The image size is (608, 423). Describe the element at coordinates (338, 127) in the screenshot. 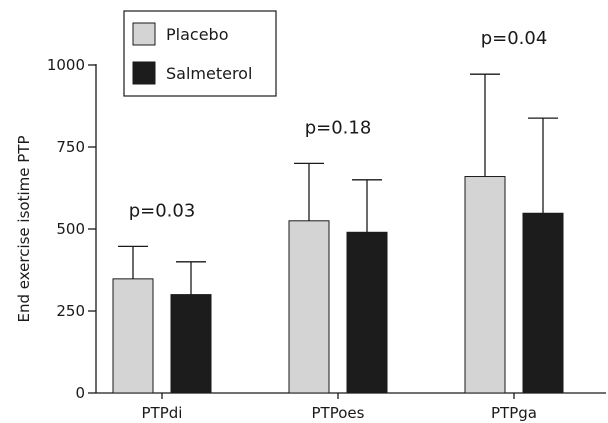

I see `p-value-annotation: p=0.18` at that location.